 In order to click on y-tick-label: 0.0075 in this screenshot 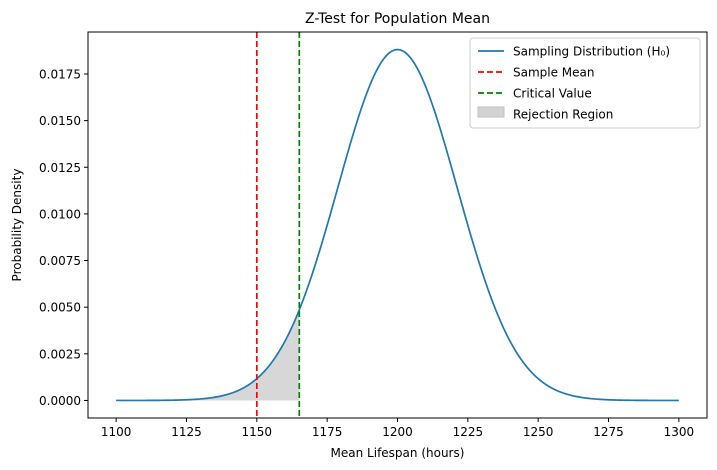, I will do `click(60, 261)`.